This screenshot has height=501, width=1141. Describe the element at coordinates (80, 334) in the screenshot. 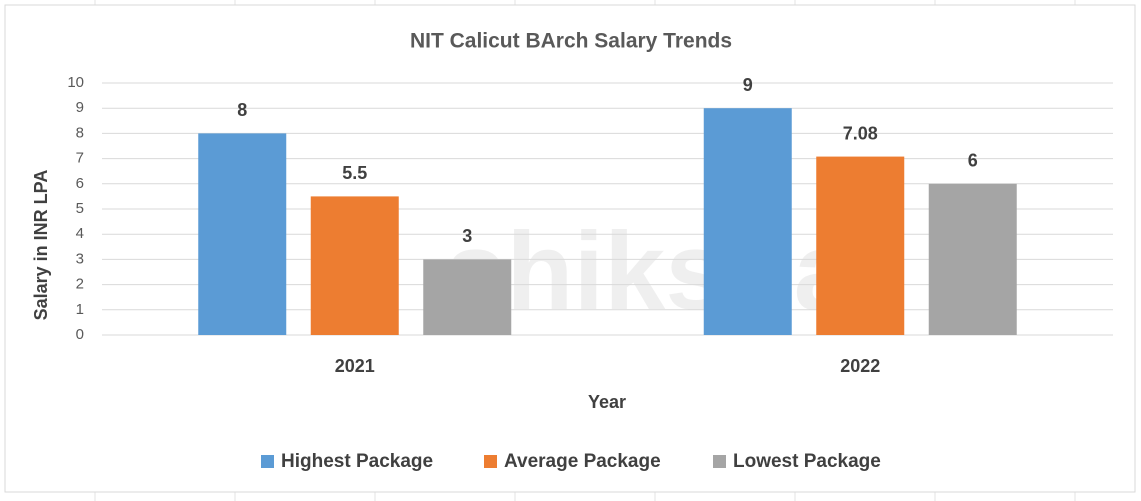

I see `y-tick-label: 0` at that location.